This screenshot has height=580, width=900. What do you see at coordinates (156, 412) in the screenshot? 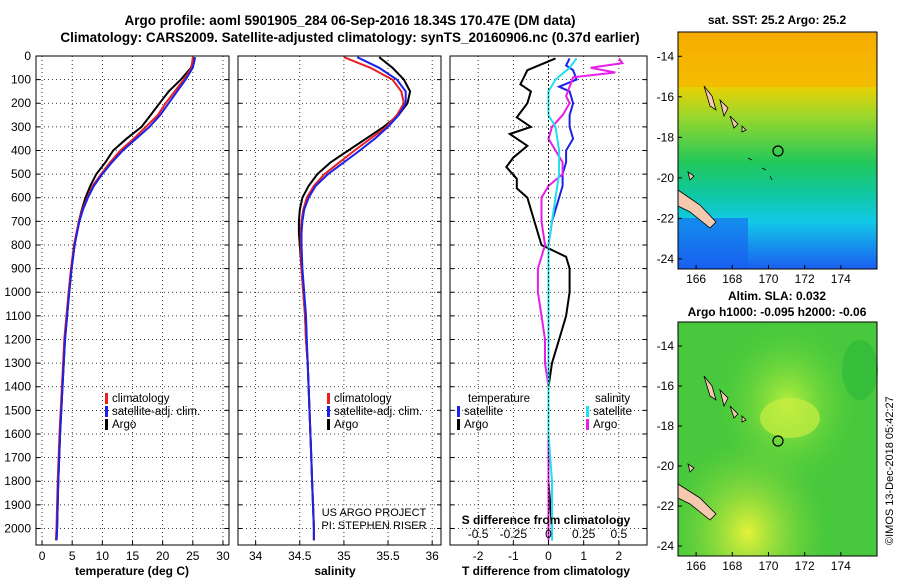
I see `legend-label: satellite-adj. clim.` at bounding box center [156, 412].